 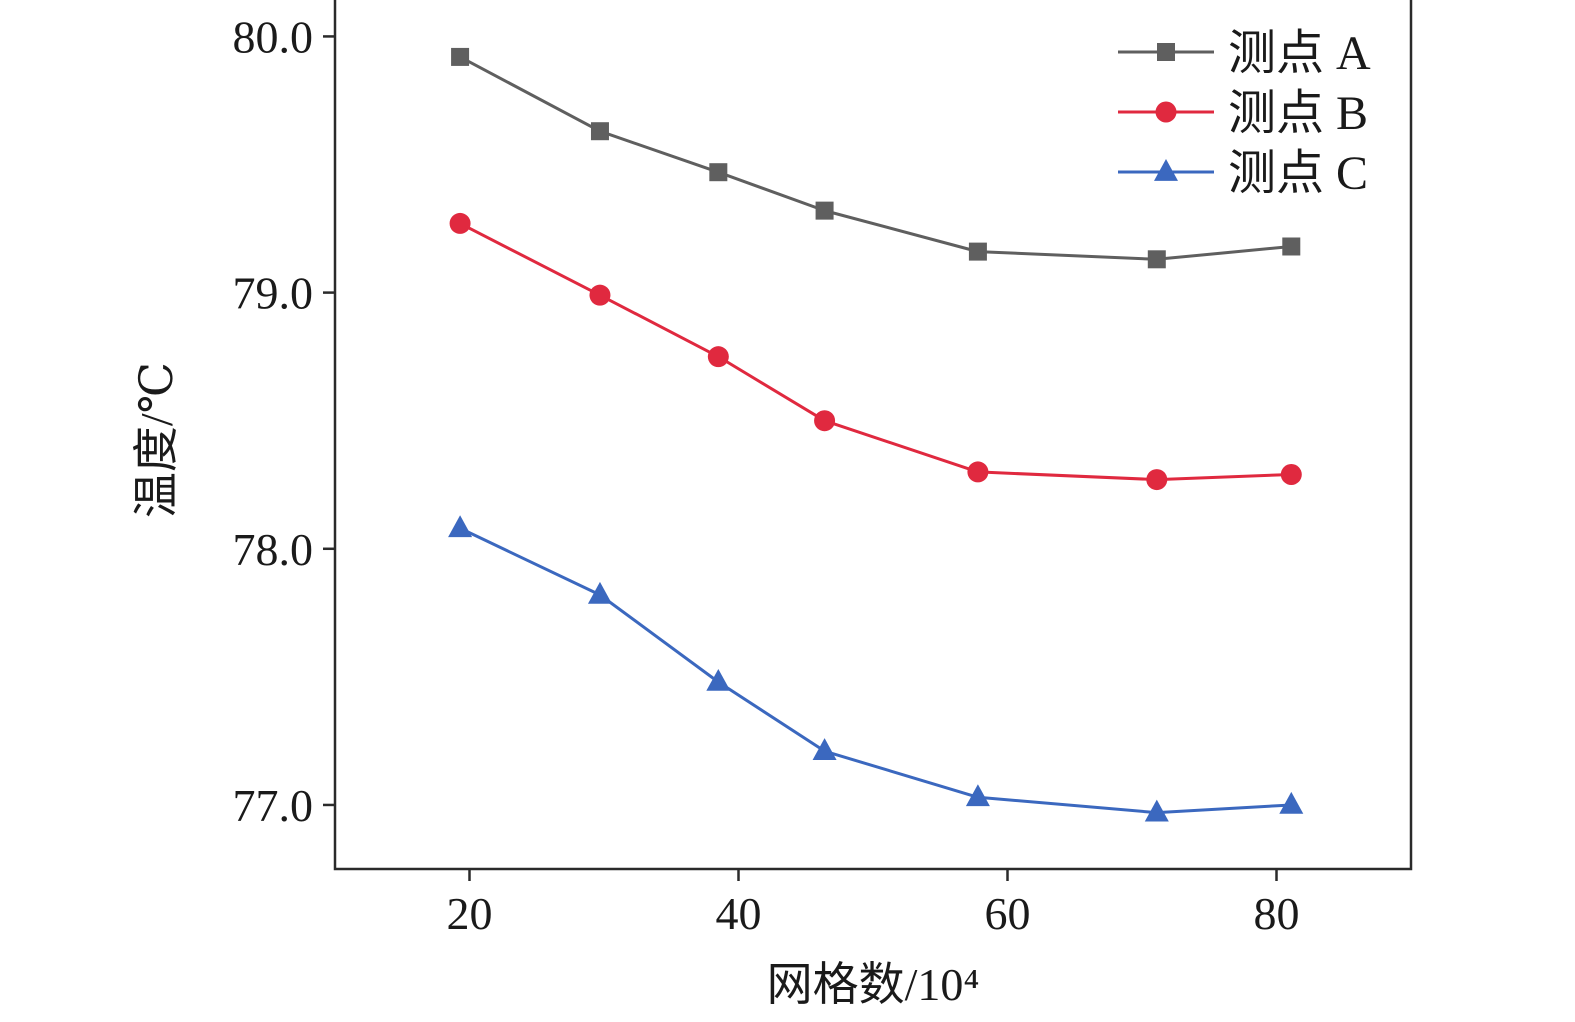 What do you see at coordinates (273, 805) in the screenshot?
I see `y-tick-label: 77.0` at bounding box center [273, 805].